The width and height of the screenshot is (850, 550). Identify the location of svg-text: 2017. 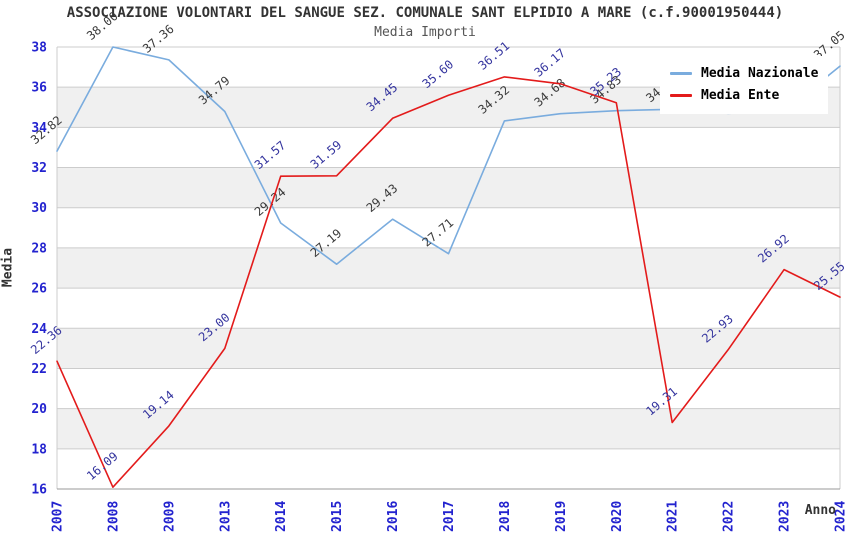
(449, 516).